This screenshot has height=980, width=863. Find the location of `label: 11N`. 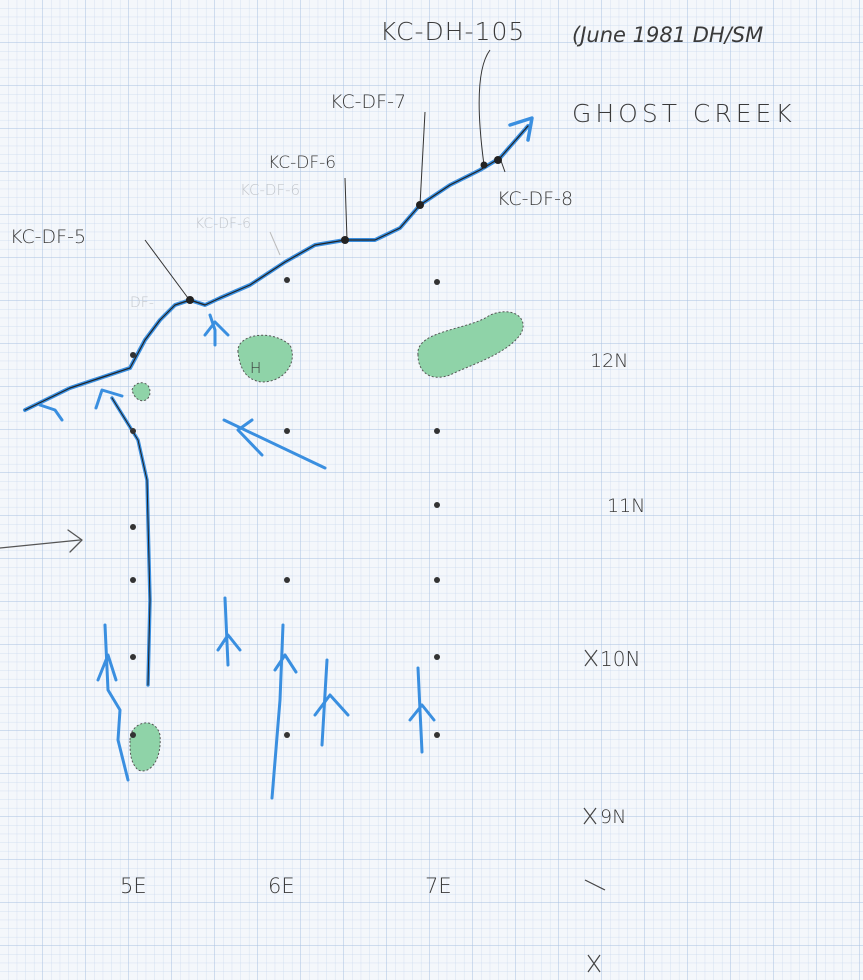

label: 11N is located at coordinates (626, 506).